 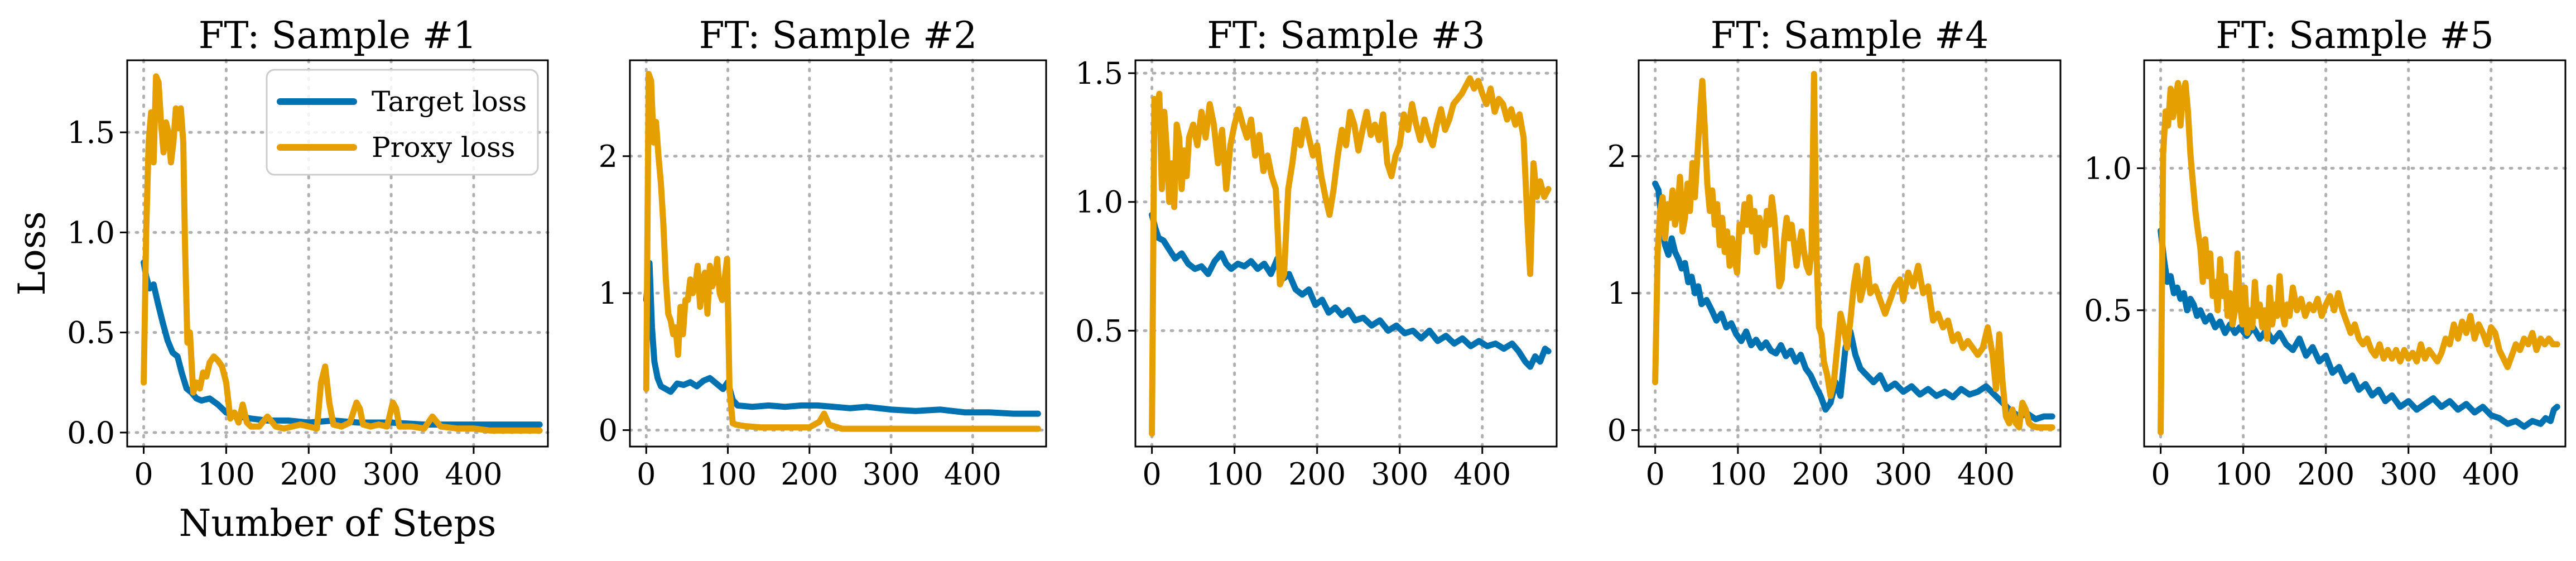 What do you see at coordinates (1346, 35) in the screenshot?
I see `chart-title: FT: Sample #3` at bounding box center [1346, 35].